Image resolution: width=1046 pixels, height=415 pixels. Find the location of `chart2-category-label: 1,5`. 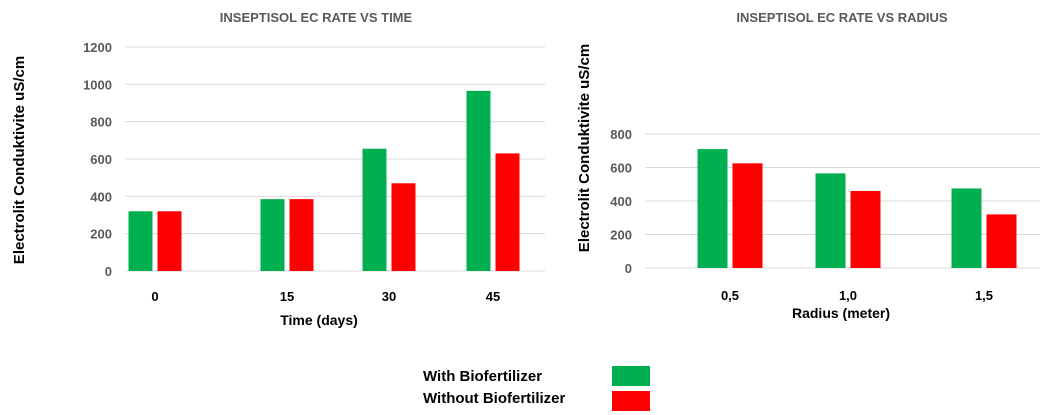

chart2-category-label: 1,5 is located at coordinates (984, 295).